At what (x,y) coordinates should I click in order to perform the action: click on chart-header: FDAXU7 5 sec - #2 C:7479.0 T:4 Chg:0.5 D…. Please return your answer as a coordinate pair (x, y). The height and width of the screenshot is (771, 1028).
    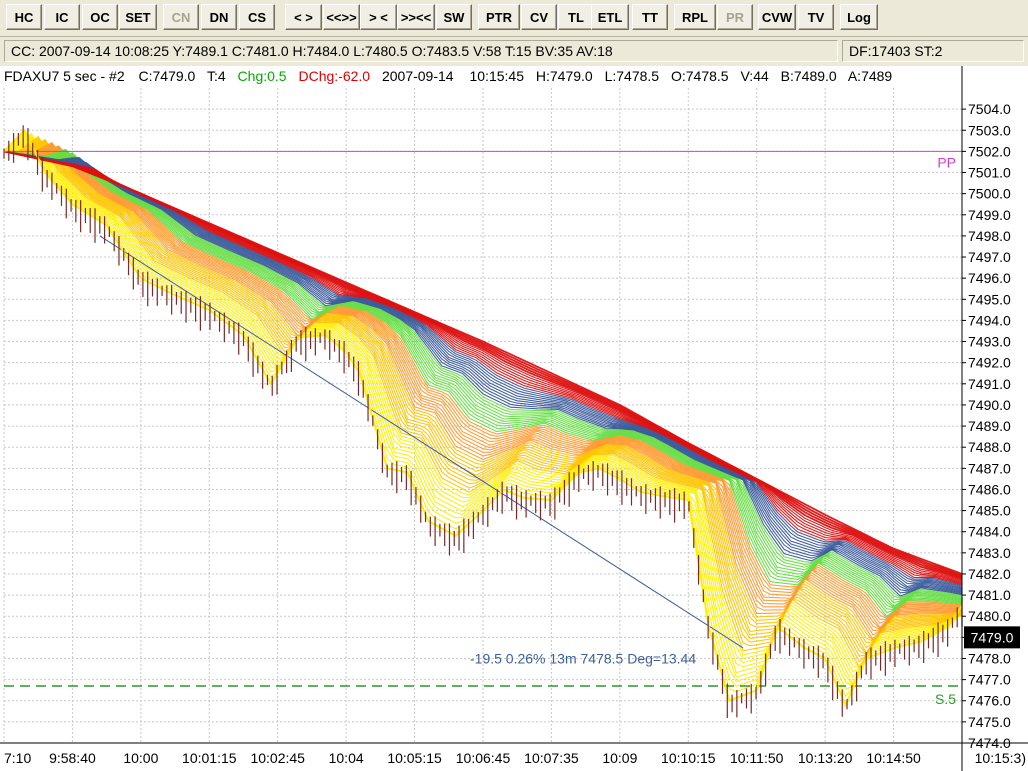
    Looking at the image, I should click on (448, 76).